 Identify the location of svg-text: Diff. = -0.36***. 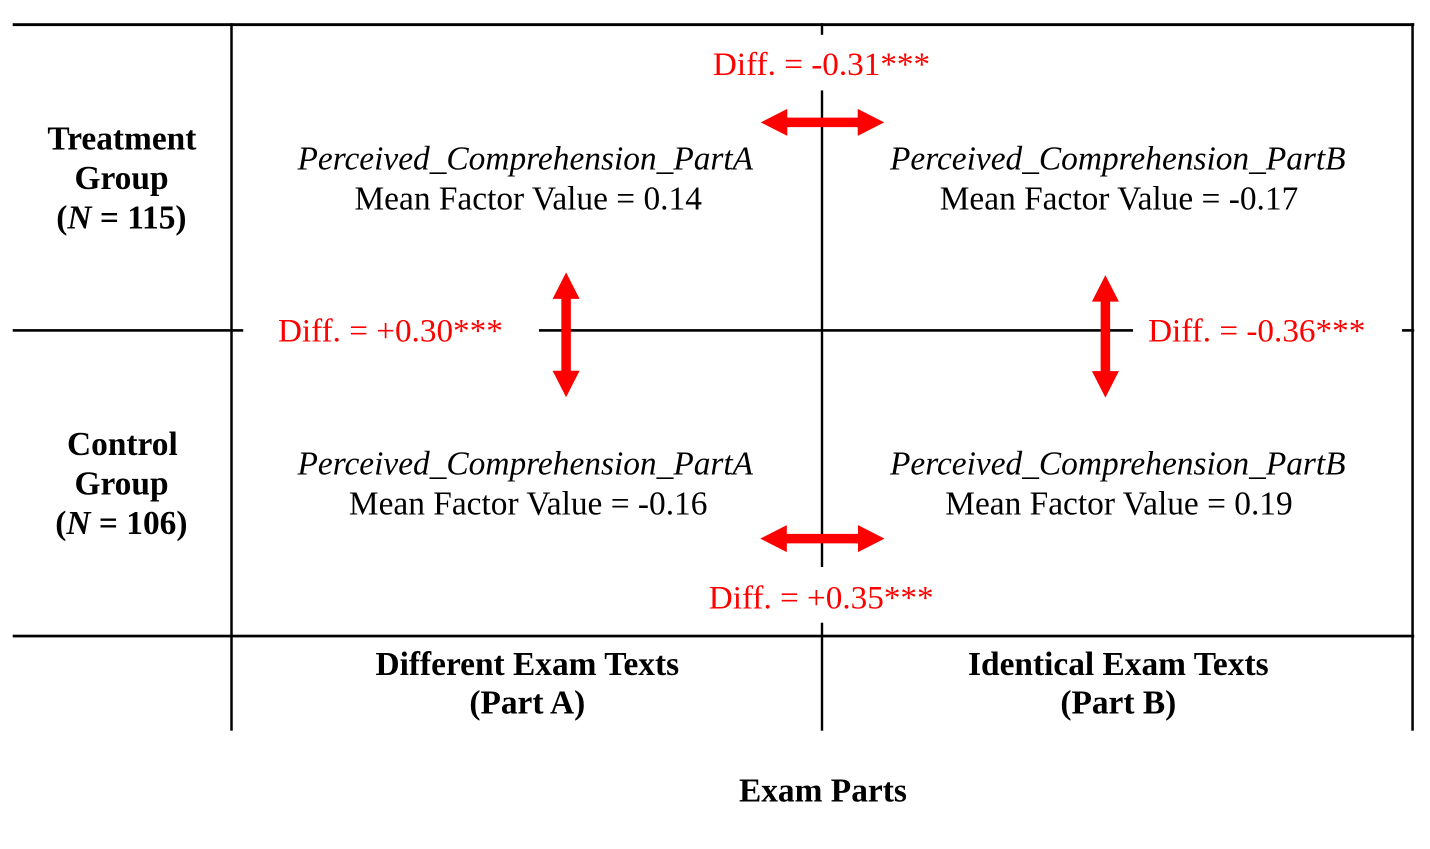
(1256, 330).